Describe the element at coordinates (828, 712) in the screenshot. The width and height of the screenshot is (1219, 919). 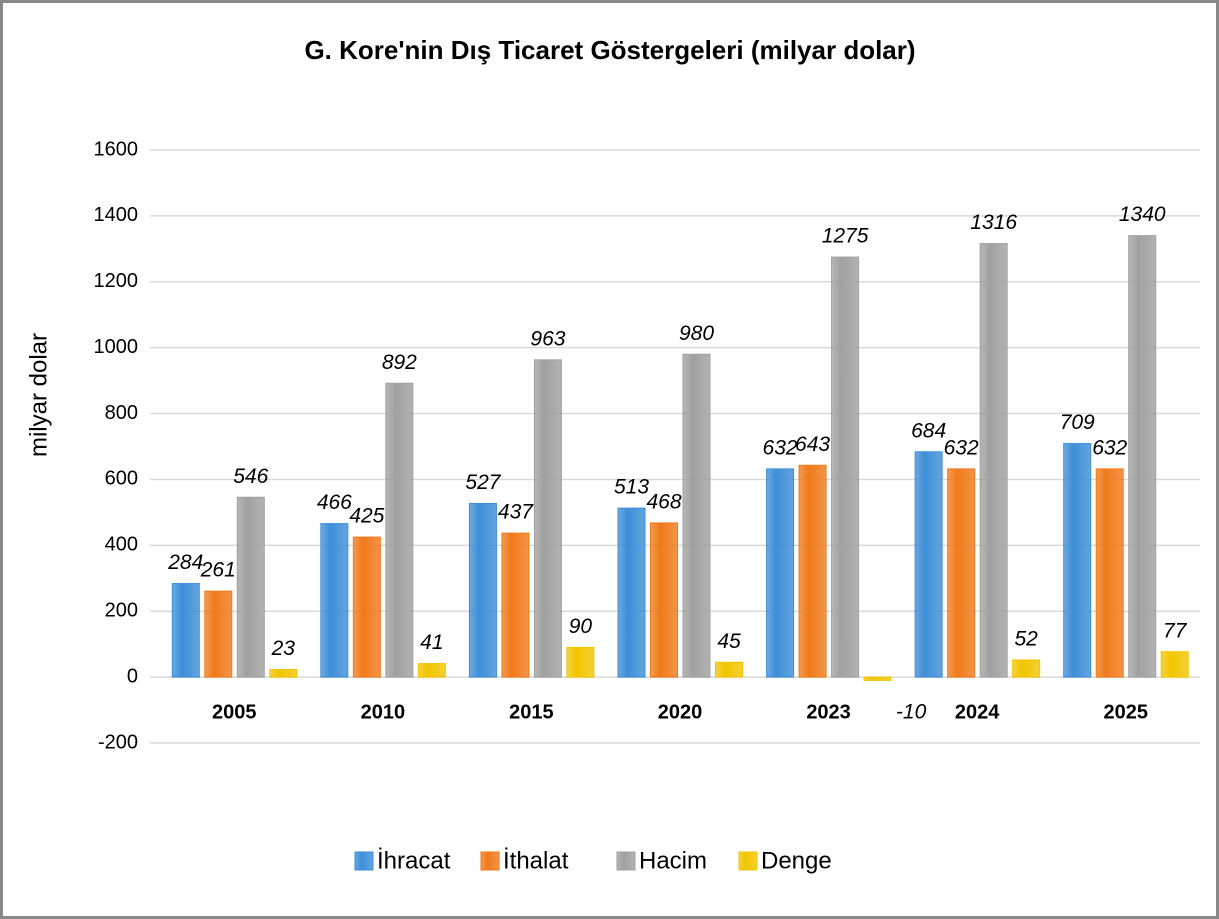
I see `x-tick-label: 2023` at that location.